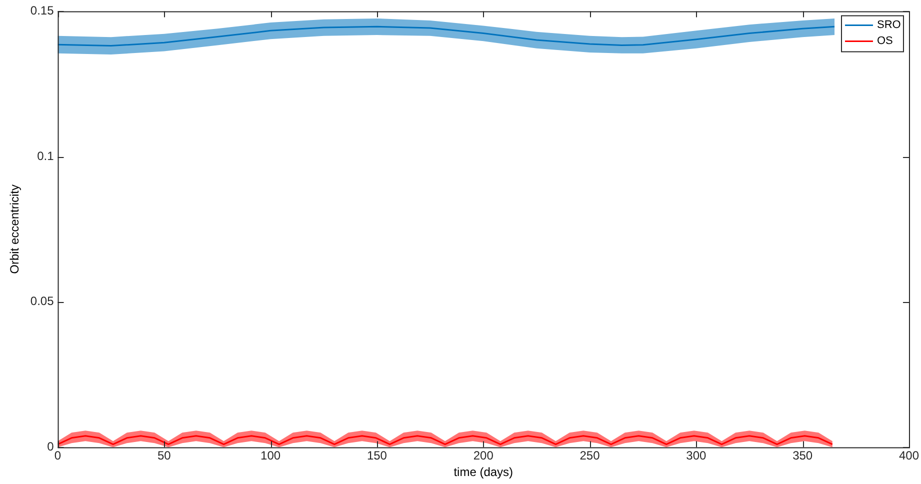 This screenshot has height=484, width=921. Describe the element at coordinates (270, 455) in the screenshot. I see `x-tick-label: 100` at that location.